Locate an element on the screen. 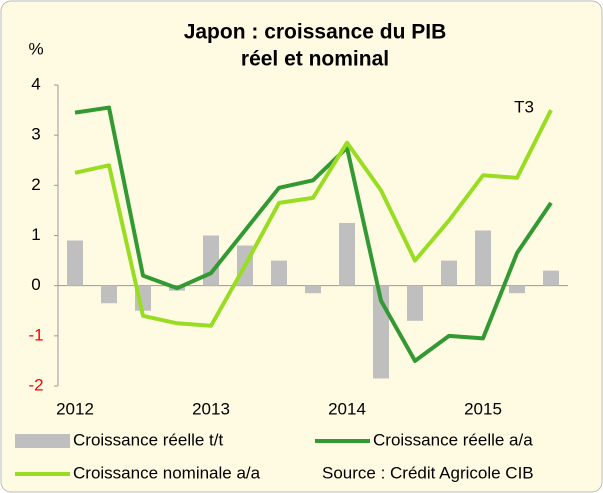 The height and width of the screenshot is (493, 603). y-tick-label: -1 is located at coordinates (35, 334).